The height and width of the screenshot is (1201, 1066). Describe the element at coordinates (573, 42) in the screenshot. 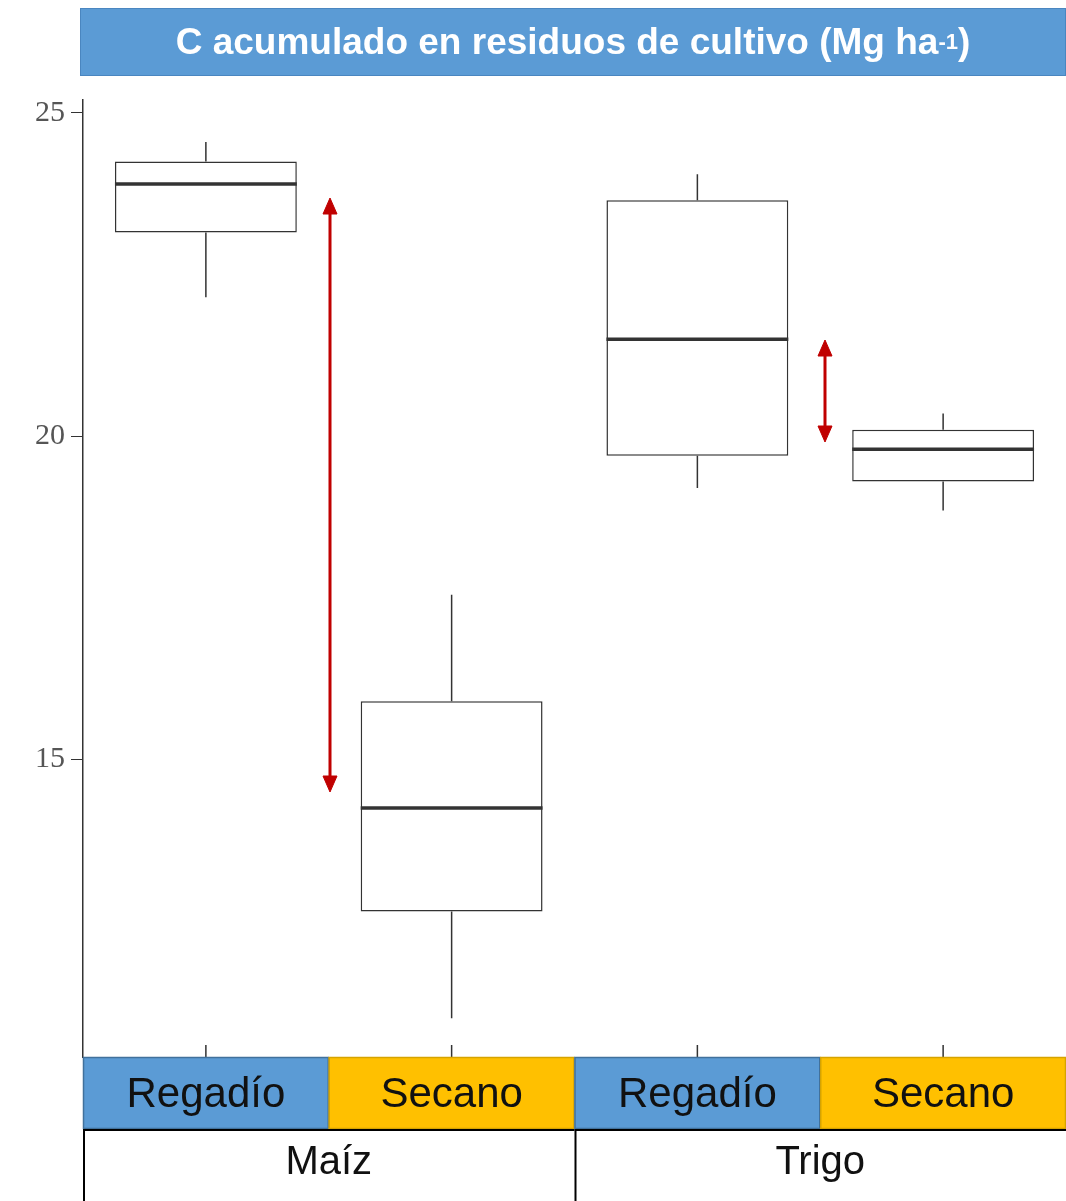

I see `chart-title: C acumulado en residuos de cultivo (Mg ha$^{-1}$)` at that location.